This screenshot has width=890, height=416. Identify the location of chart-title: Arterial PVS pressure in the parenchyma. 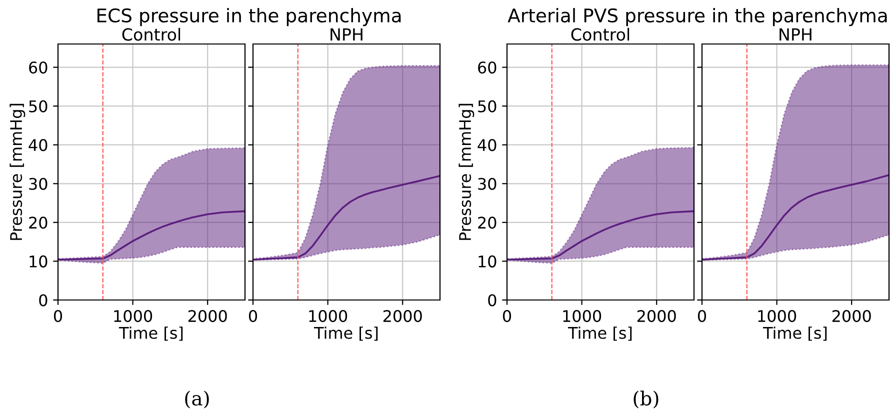
(697, 17).